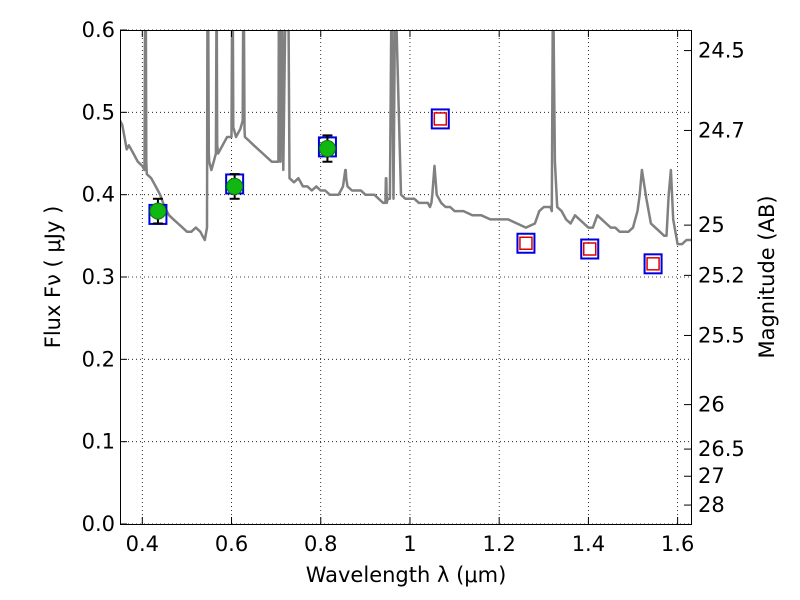 This screenshot has height=600, width=800. What do you see at coordinates (98, 524) in the screenshot?
I see `y-tick-label: 0.0` at bounding box center [98, 524].